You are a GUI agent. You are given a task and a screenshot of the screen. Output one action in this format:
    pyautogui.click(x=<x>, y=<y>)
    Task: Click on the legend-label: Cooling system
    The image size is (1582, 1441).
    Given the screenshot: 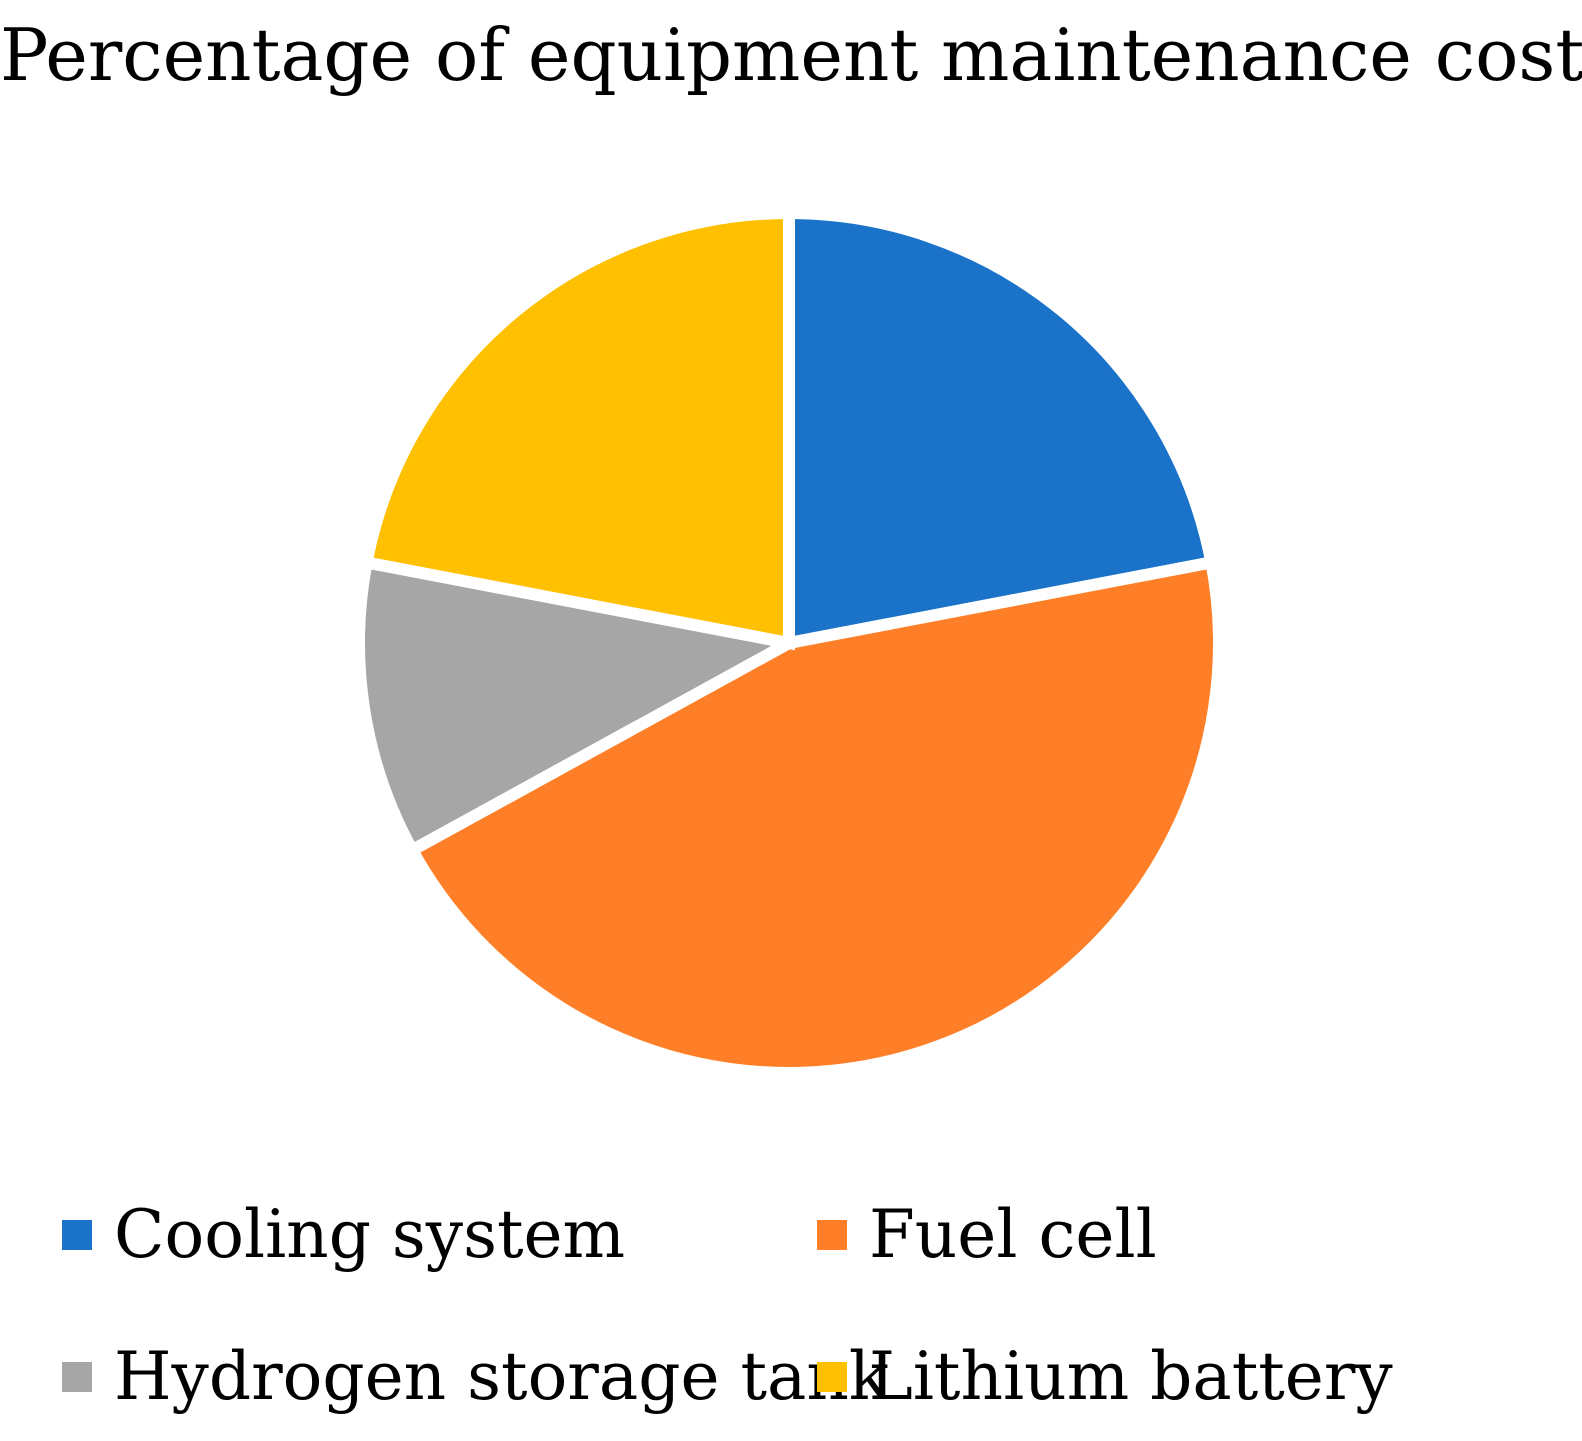 What is the action you would take?
    pyautogui.click(x=370, y=1234)
    